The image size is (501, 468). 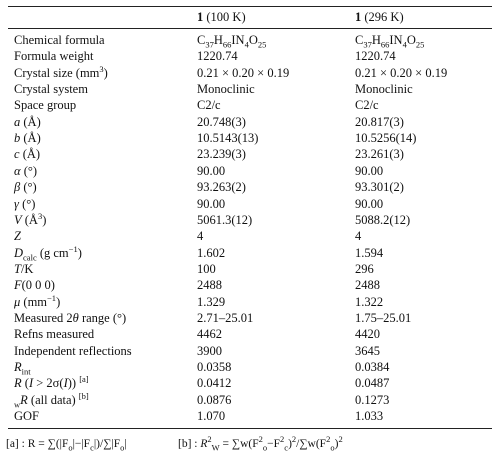 What do you see at coordinates (379, 122) in the screenshot?
I see `cell-value: 20.817(3)` at bounding box center [379, 122].